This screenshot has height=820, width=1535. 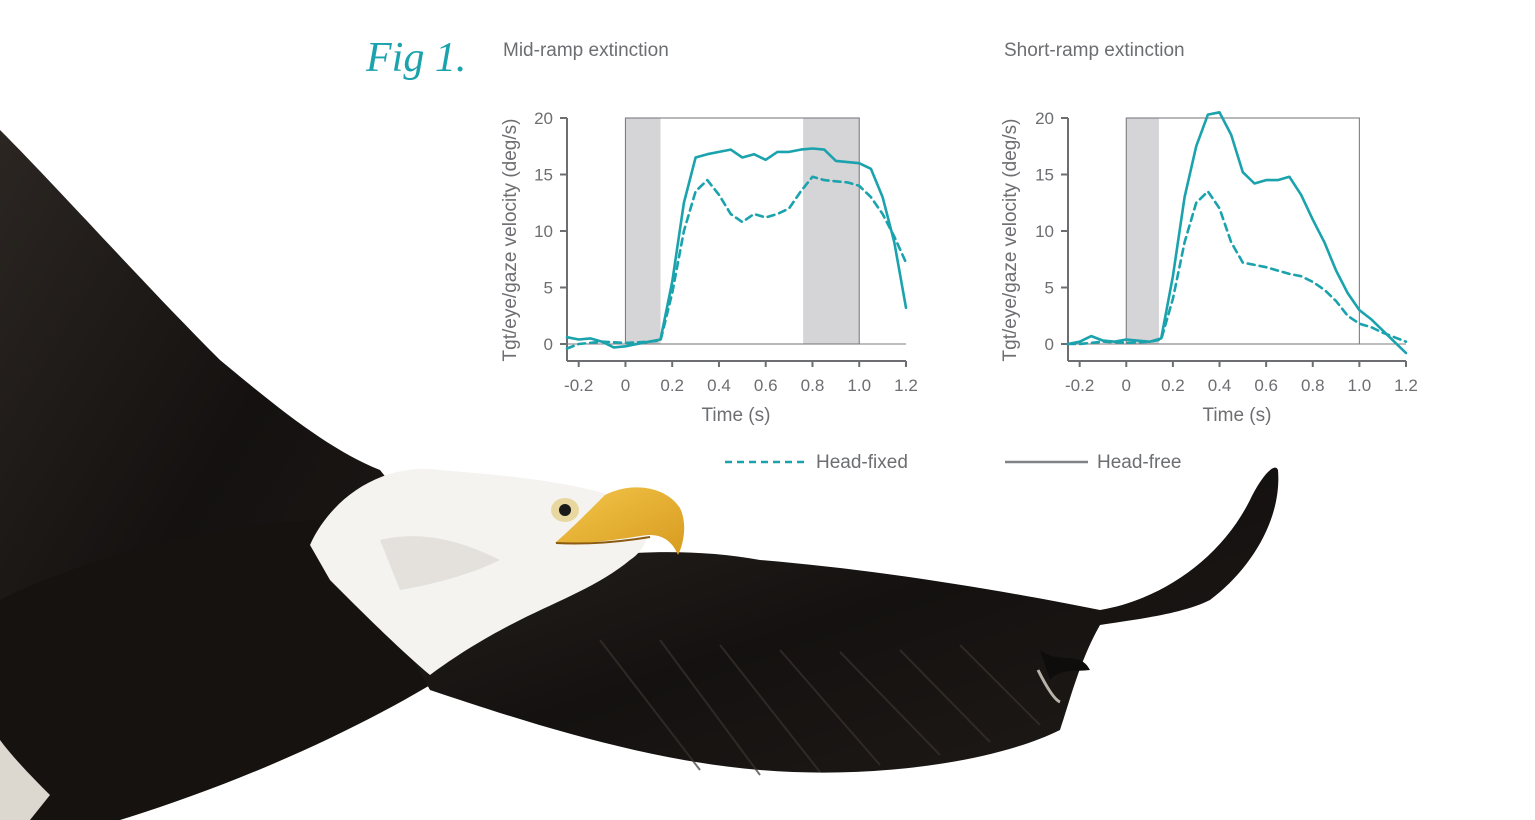 I want to click on series-line-head-fixed, so click(x=1237, y=268).